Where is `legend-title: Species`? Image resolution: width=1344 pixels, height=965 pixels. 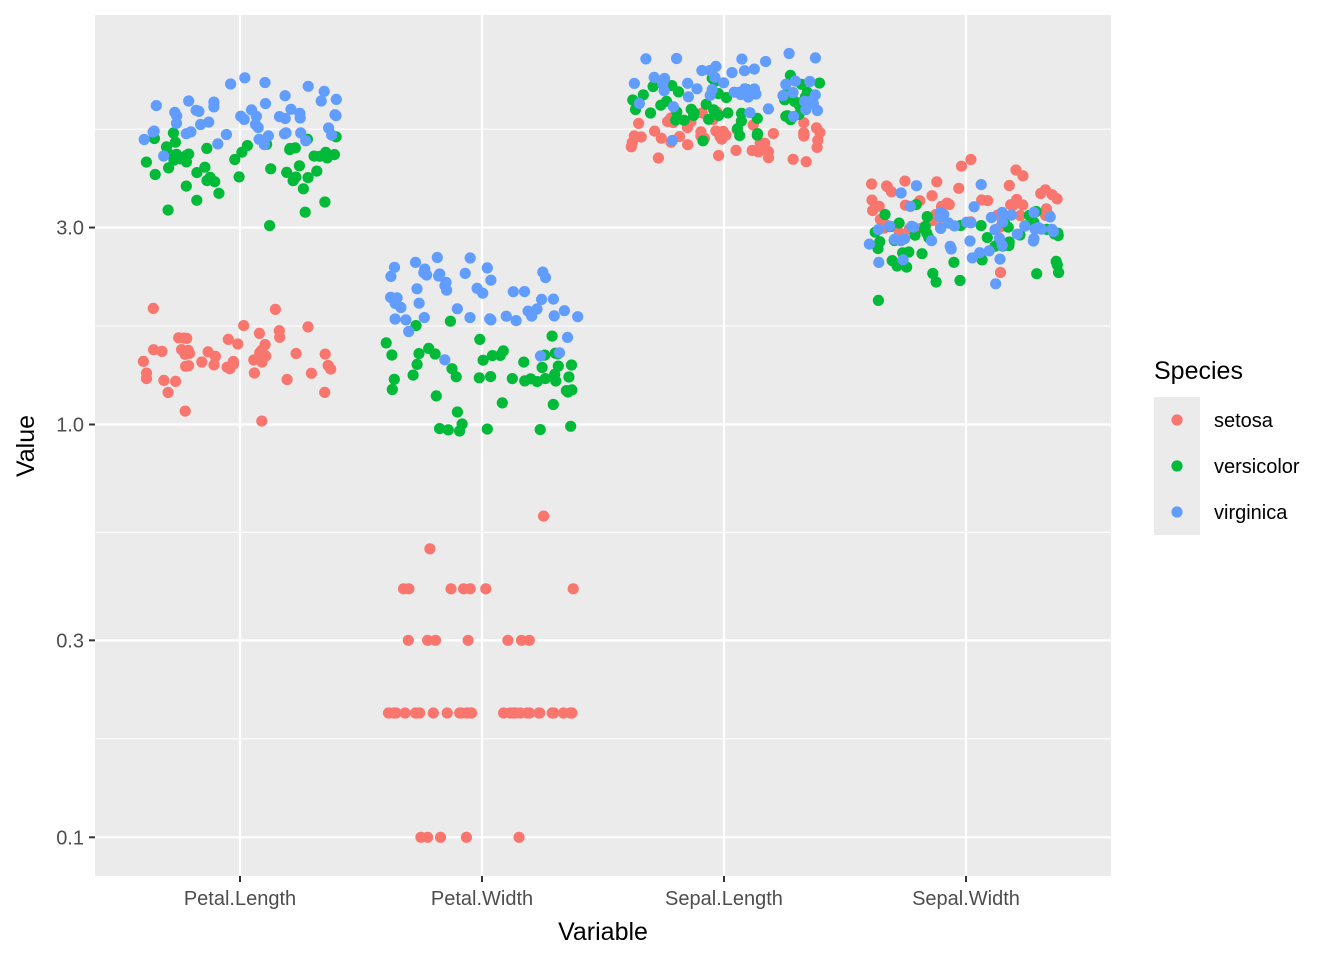 legend-title: Species is located at coordinates (1198, 371).